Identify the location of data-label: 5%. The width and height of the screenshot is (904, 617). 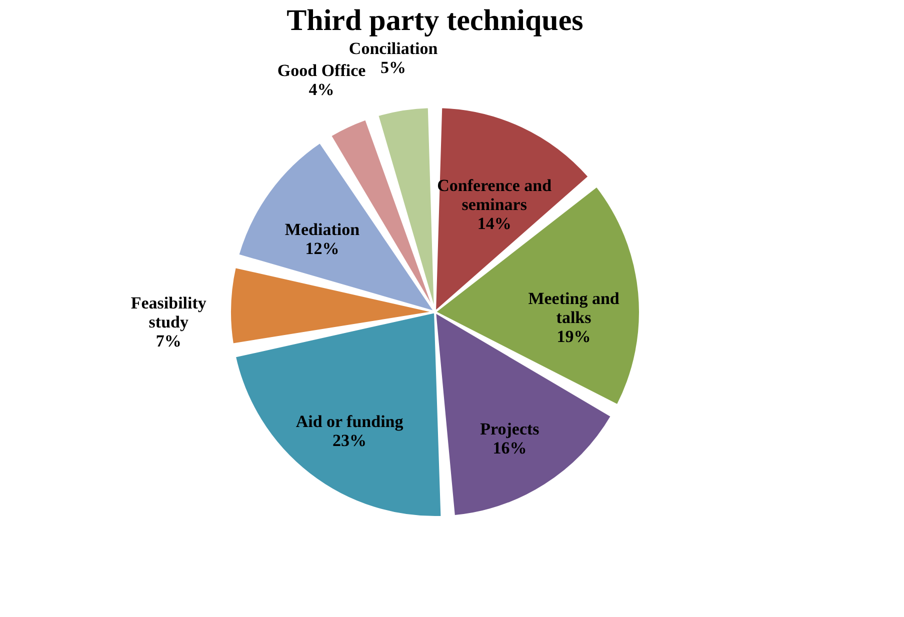
(393, 67).